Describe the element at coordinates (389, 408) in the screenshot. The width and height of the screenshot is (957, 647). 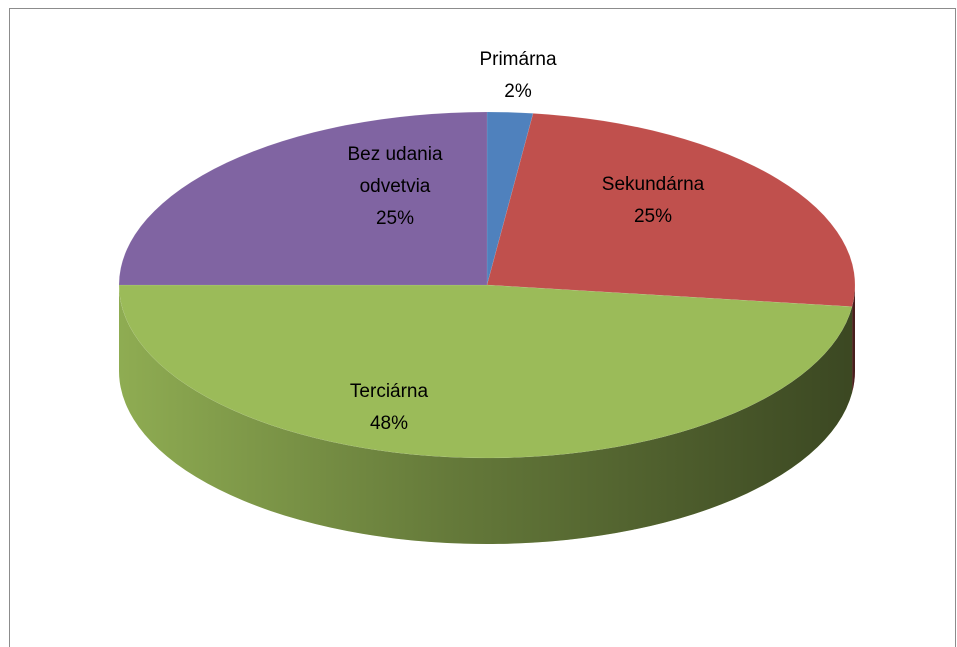
I see `data-label: Terciárna 48%` at that location.